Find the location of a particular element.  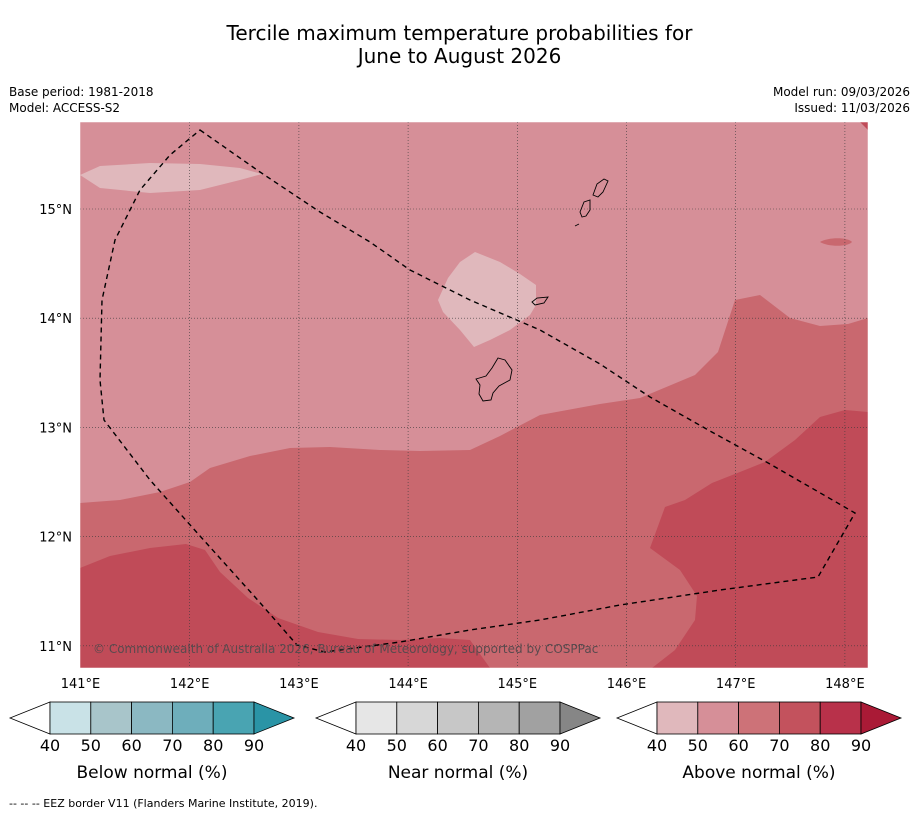

colorbar-above-tick-label: 70 is located at coordinates (779, 745).